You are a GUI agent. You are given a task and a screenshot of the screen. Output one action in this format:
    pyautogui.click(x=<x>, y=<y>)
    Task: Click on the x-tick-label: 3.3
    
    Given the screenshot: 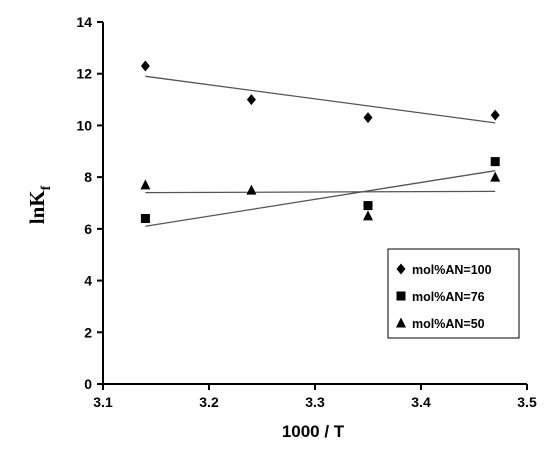 What is the action you would take?
    pyautogui.click(x=315, y=402)
    